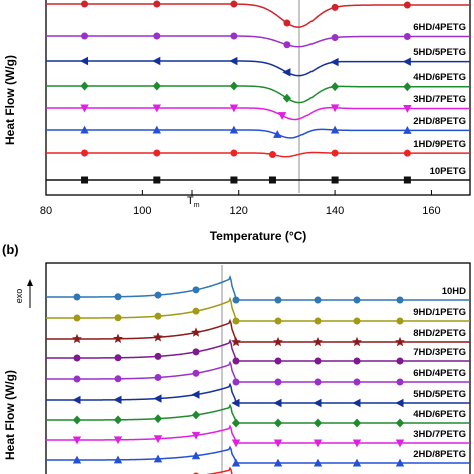 The image size is (474, 474). Describe the element at coordinates (448, 171) in the screenshot. I see `series-label-10petg: 10PETG` at that location.